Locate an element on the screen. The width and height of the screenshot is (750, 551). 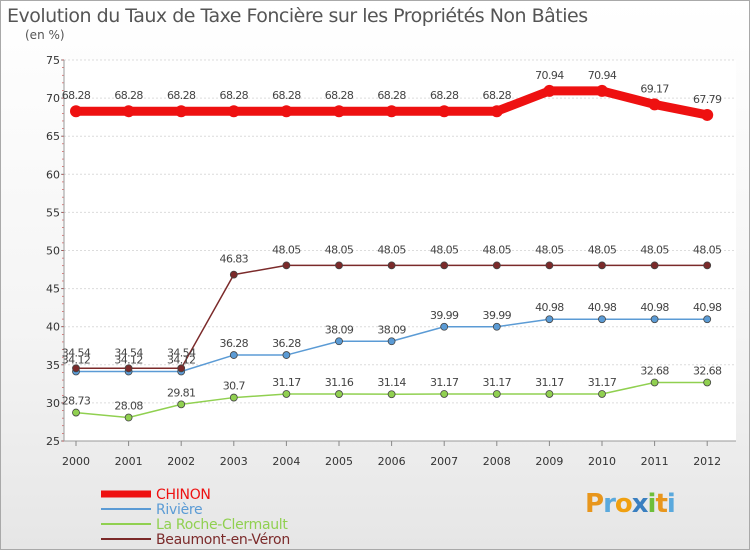
x-tick-label: 2000 is located at coordinates (76, 461).